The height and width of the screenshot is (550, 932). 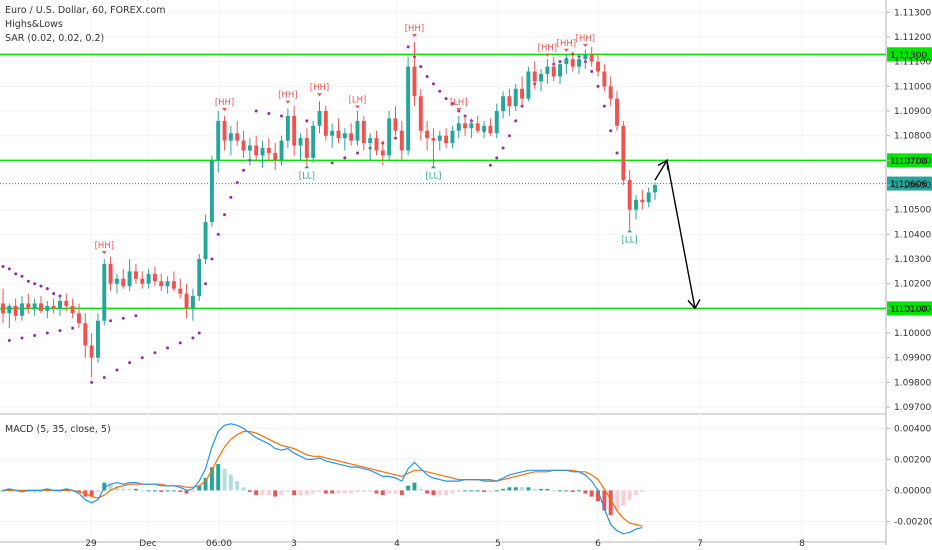 What do you see at coordinates (85, 10) in the screenshot?
I see `symbol-title: Euro / U.S. Dollar, 60, FOREX.com` at bounding box center [85, 10].